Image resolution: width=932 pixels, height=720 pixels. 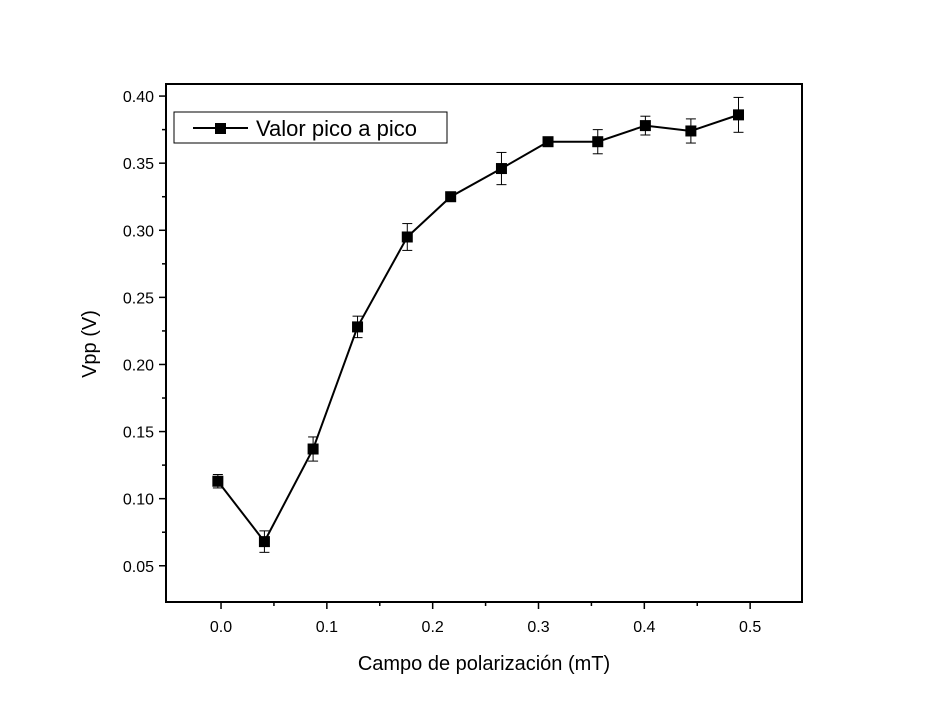 What do you see at coordinates (644, 627) in the screenshot?
I see `x-tick-label: 0.4` at bounding box center [644, 627].